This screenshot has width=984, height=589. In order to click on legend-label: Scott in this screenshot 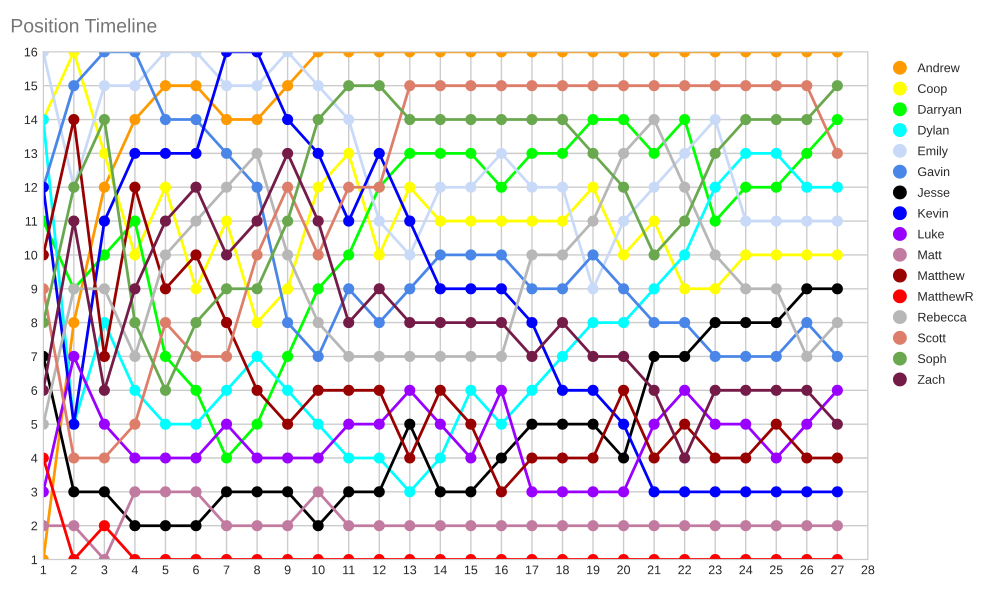, I will do `click(932, 338)`.